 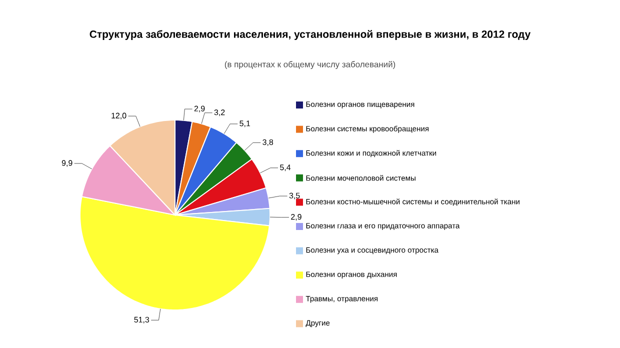 What do you see at coordinates (310, 35) in the screenshot?
I see `chart-title: Структура заболеваемости населения, установленной впервые в жизни, в 2012 году` at bounding box center [310, 35].